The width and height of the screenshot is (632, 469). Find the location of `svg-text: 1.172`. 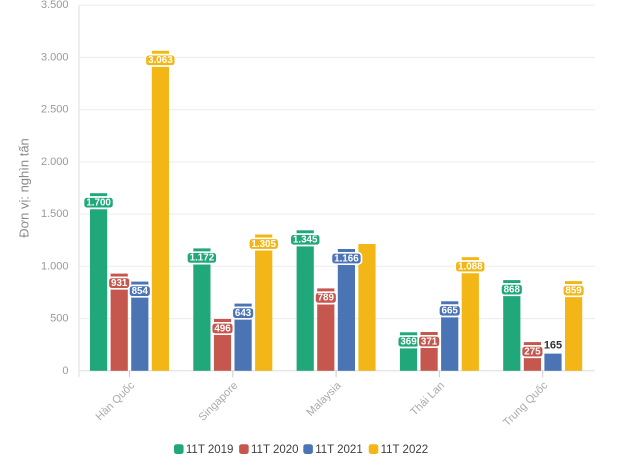

svg-text: 1.172 is located at coordinates (202, 258).